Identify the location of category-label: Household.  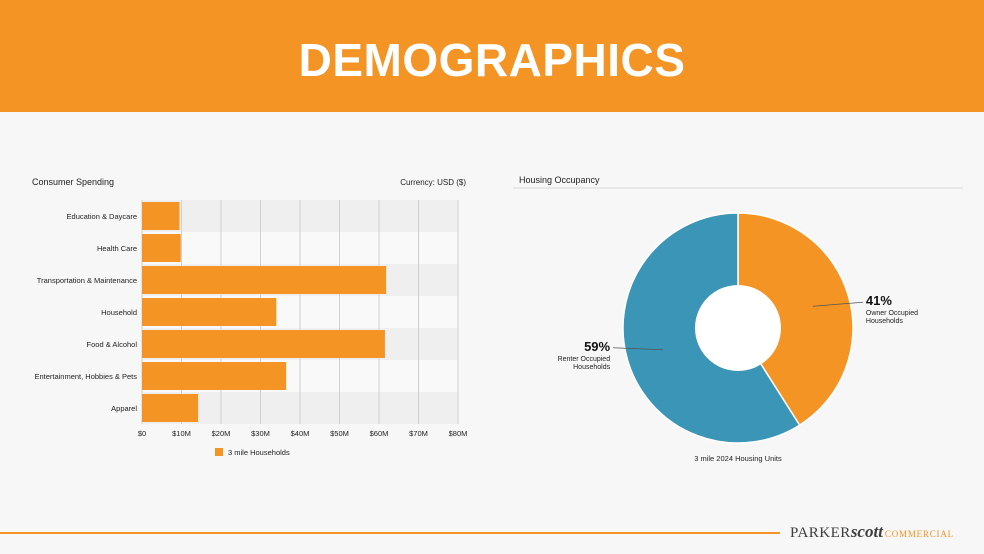
(119, 312).